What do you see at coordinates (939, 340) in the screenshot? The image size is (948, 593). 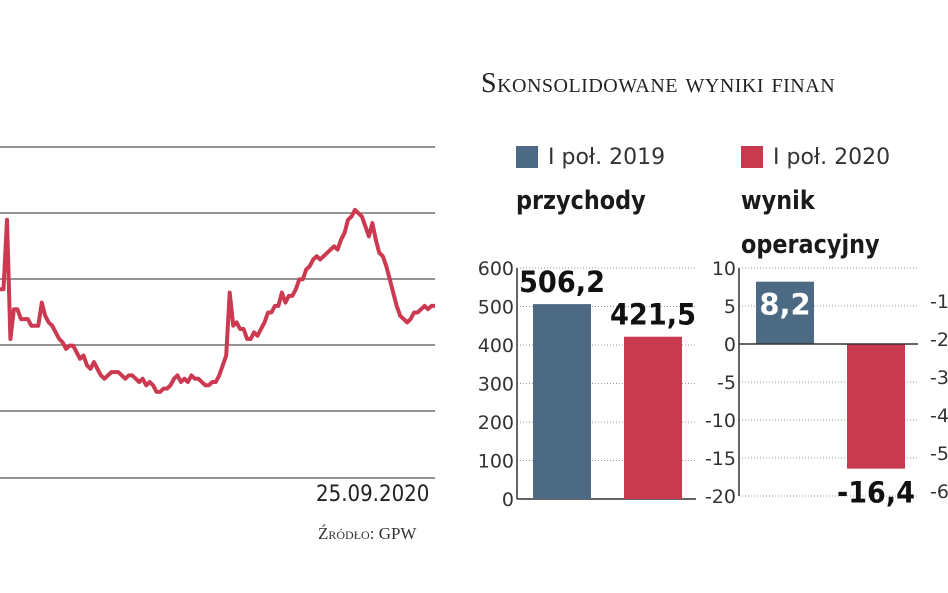 I see `partial-chart-ytick-label: -2` at bounding box center [939, 340].